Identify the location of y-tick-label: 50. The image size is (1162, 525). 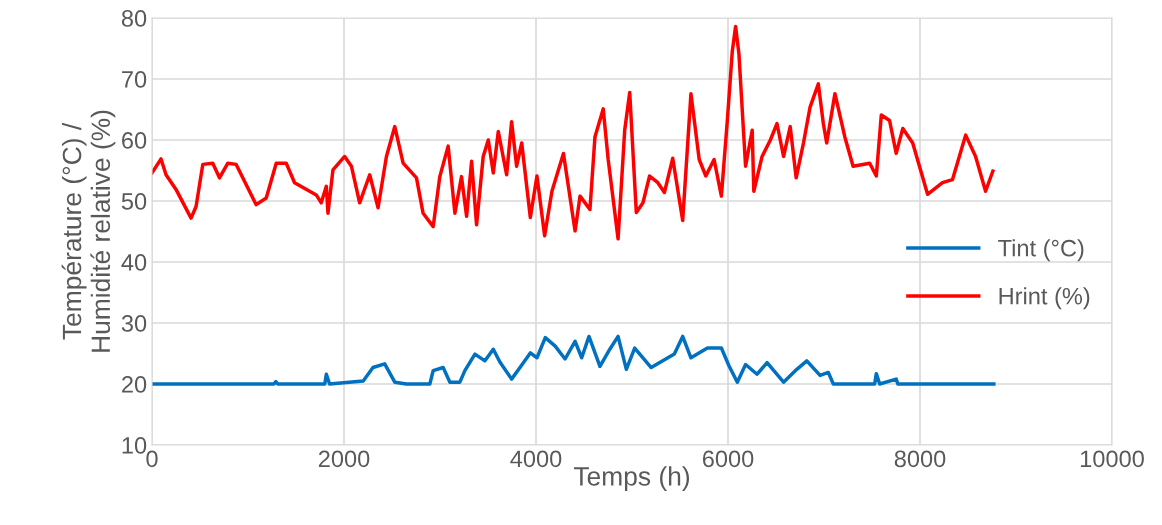
(134, 201).